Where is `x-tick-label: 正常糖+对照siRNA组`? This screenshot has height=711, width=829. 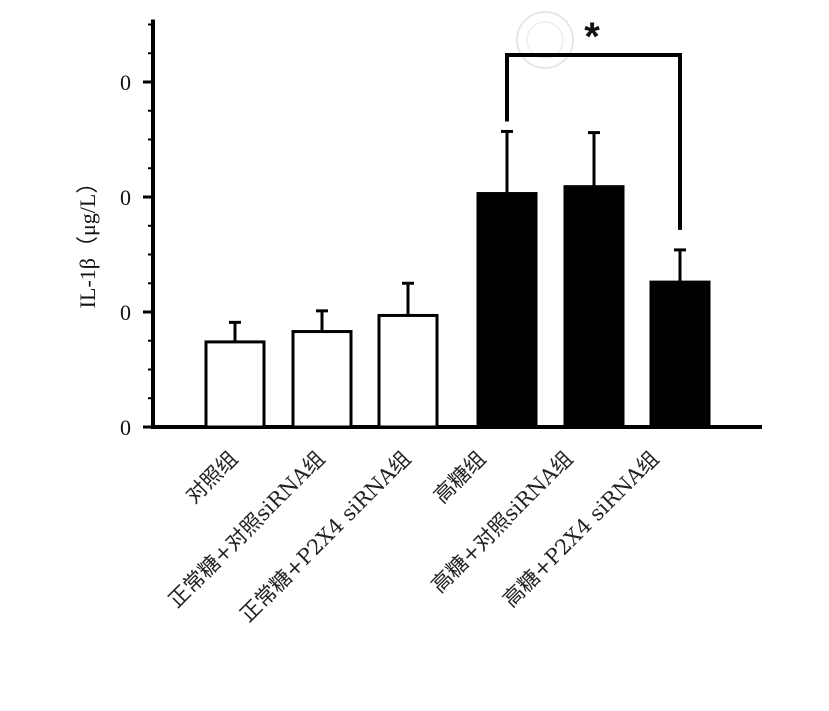
x-tick-label: 正常糖+对照siRNA组 is located at coordinates (247, 530).